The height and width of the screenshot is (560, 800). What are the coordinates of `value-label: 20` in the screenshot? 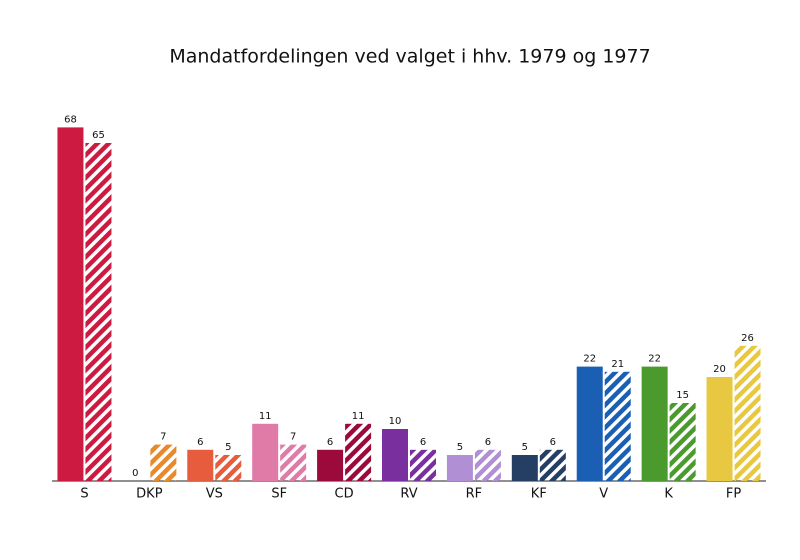 It's located at (719, 369).